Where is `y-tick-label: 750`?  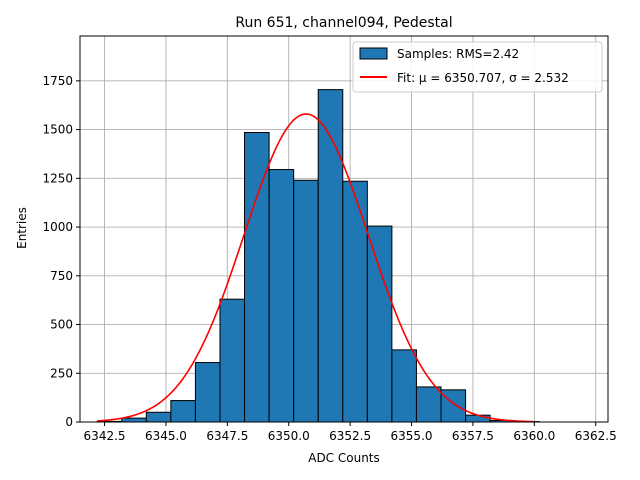 y-tick-label: 750 is located at coordinates (61, 276).